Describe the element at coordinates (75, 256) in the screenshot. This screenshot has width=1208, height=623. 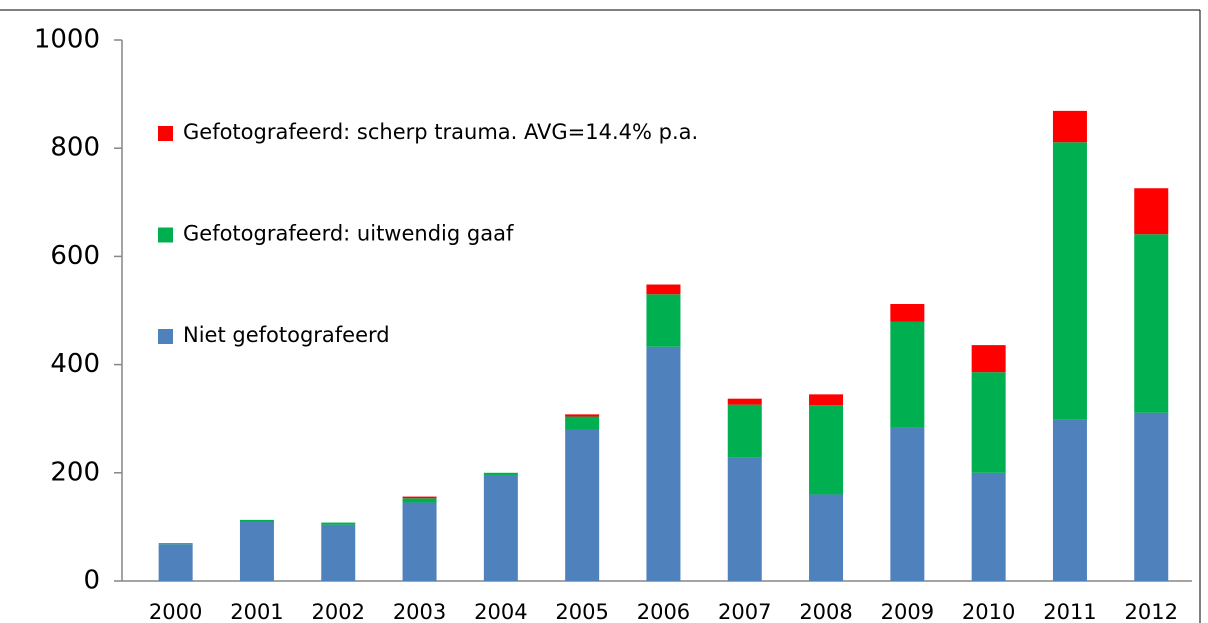
I see `y-tick-label: 600` at that location.